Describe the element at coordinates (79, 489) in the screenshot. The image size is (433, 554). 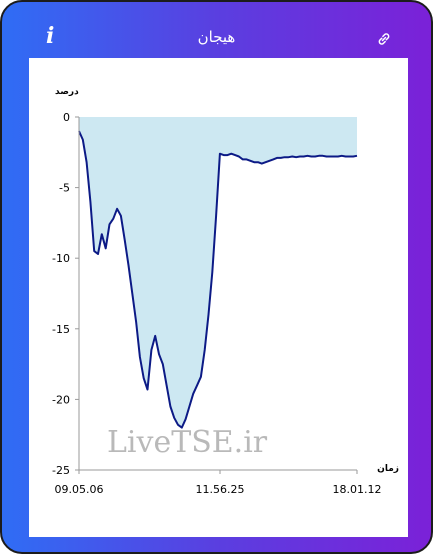
I see `x-tick-label: 09.05.06` at that location.